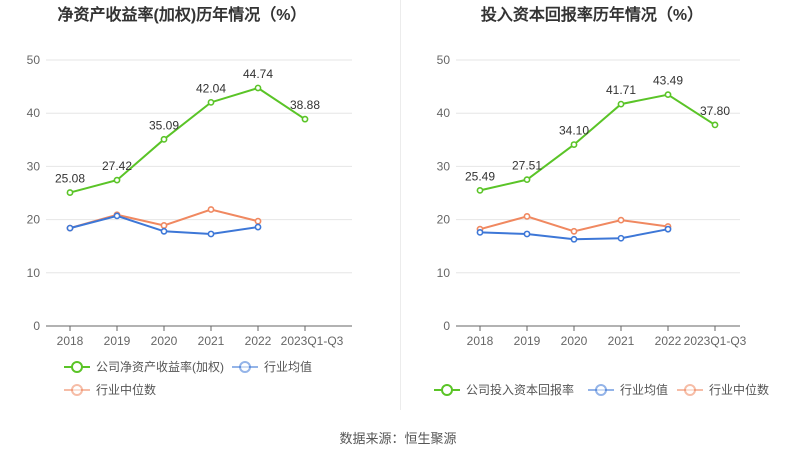 The height and width of the screenshot is (459, 796). Describe the element at coordinates (527, 166) in the screenshot. I see `data-label: 27.51` at that location.